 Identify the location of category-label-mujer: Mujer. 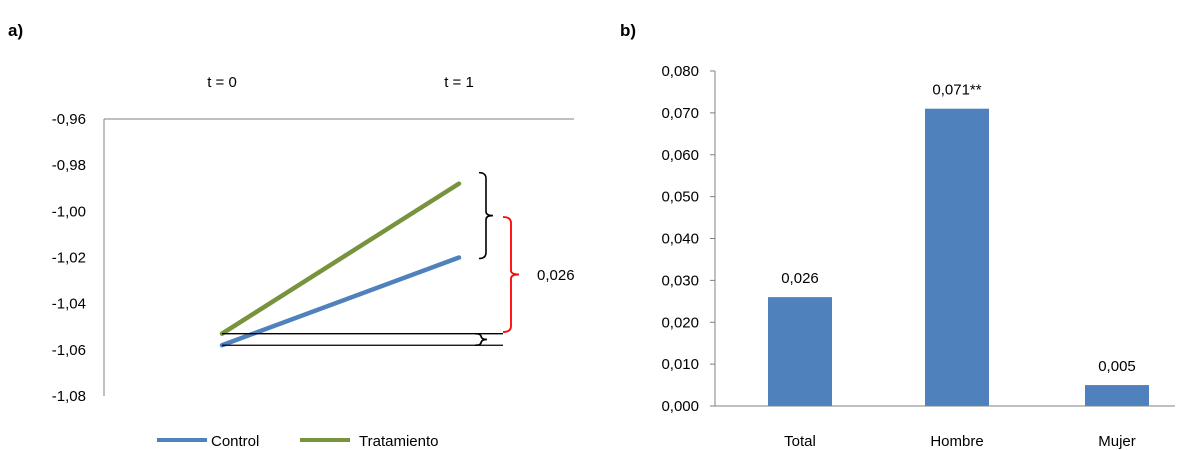
(1117, 441).